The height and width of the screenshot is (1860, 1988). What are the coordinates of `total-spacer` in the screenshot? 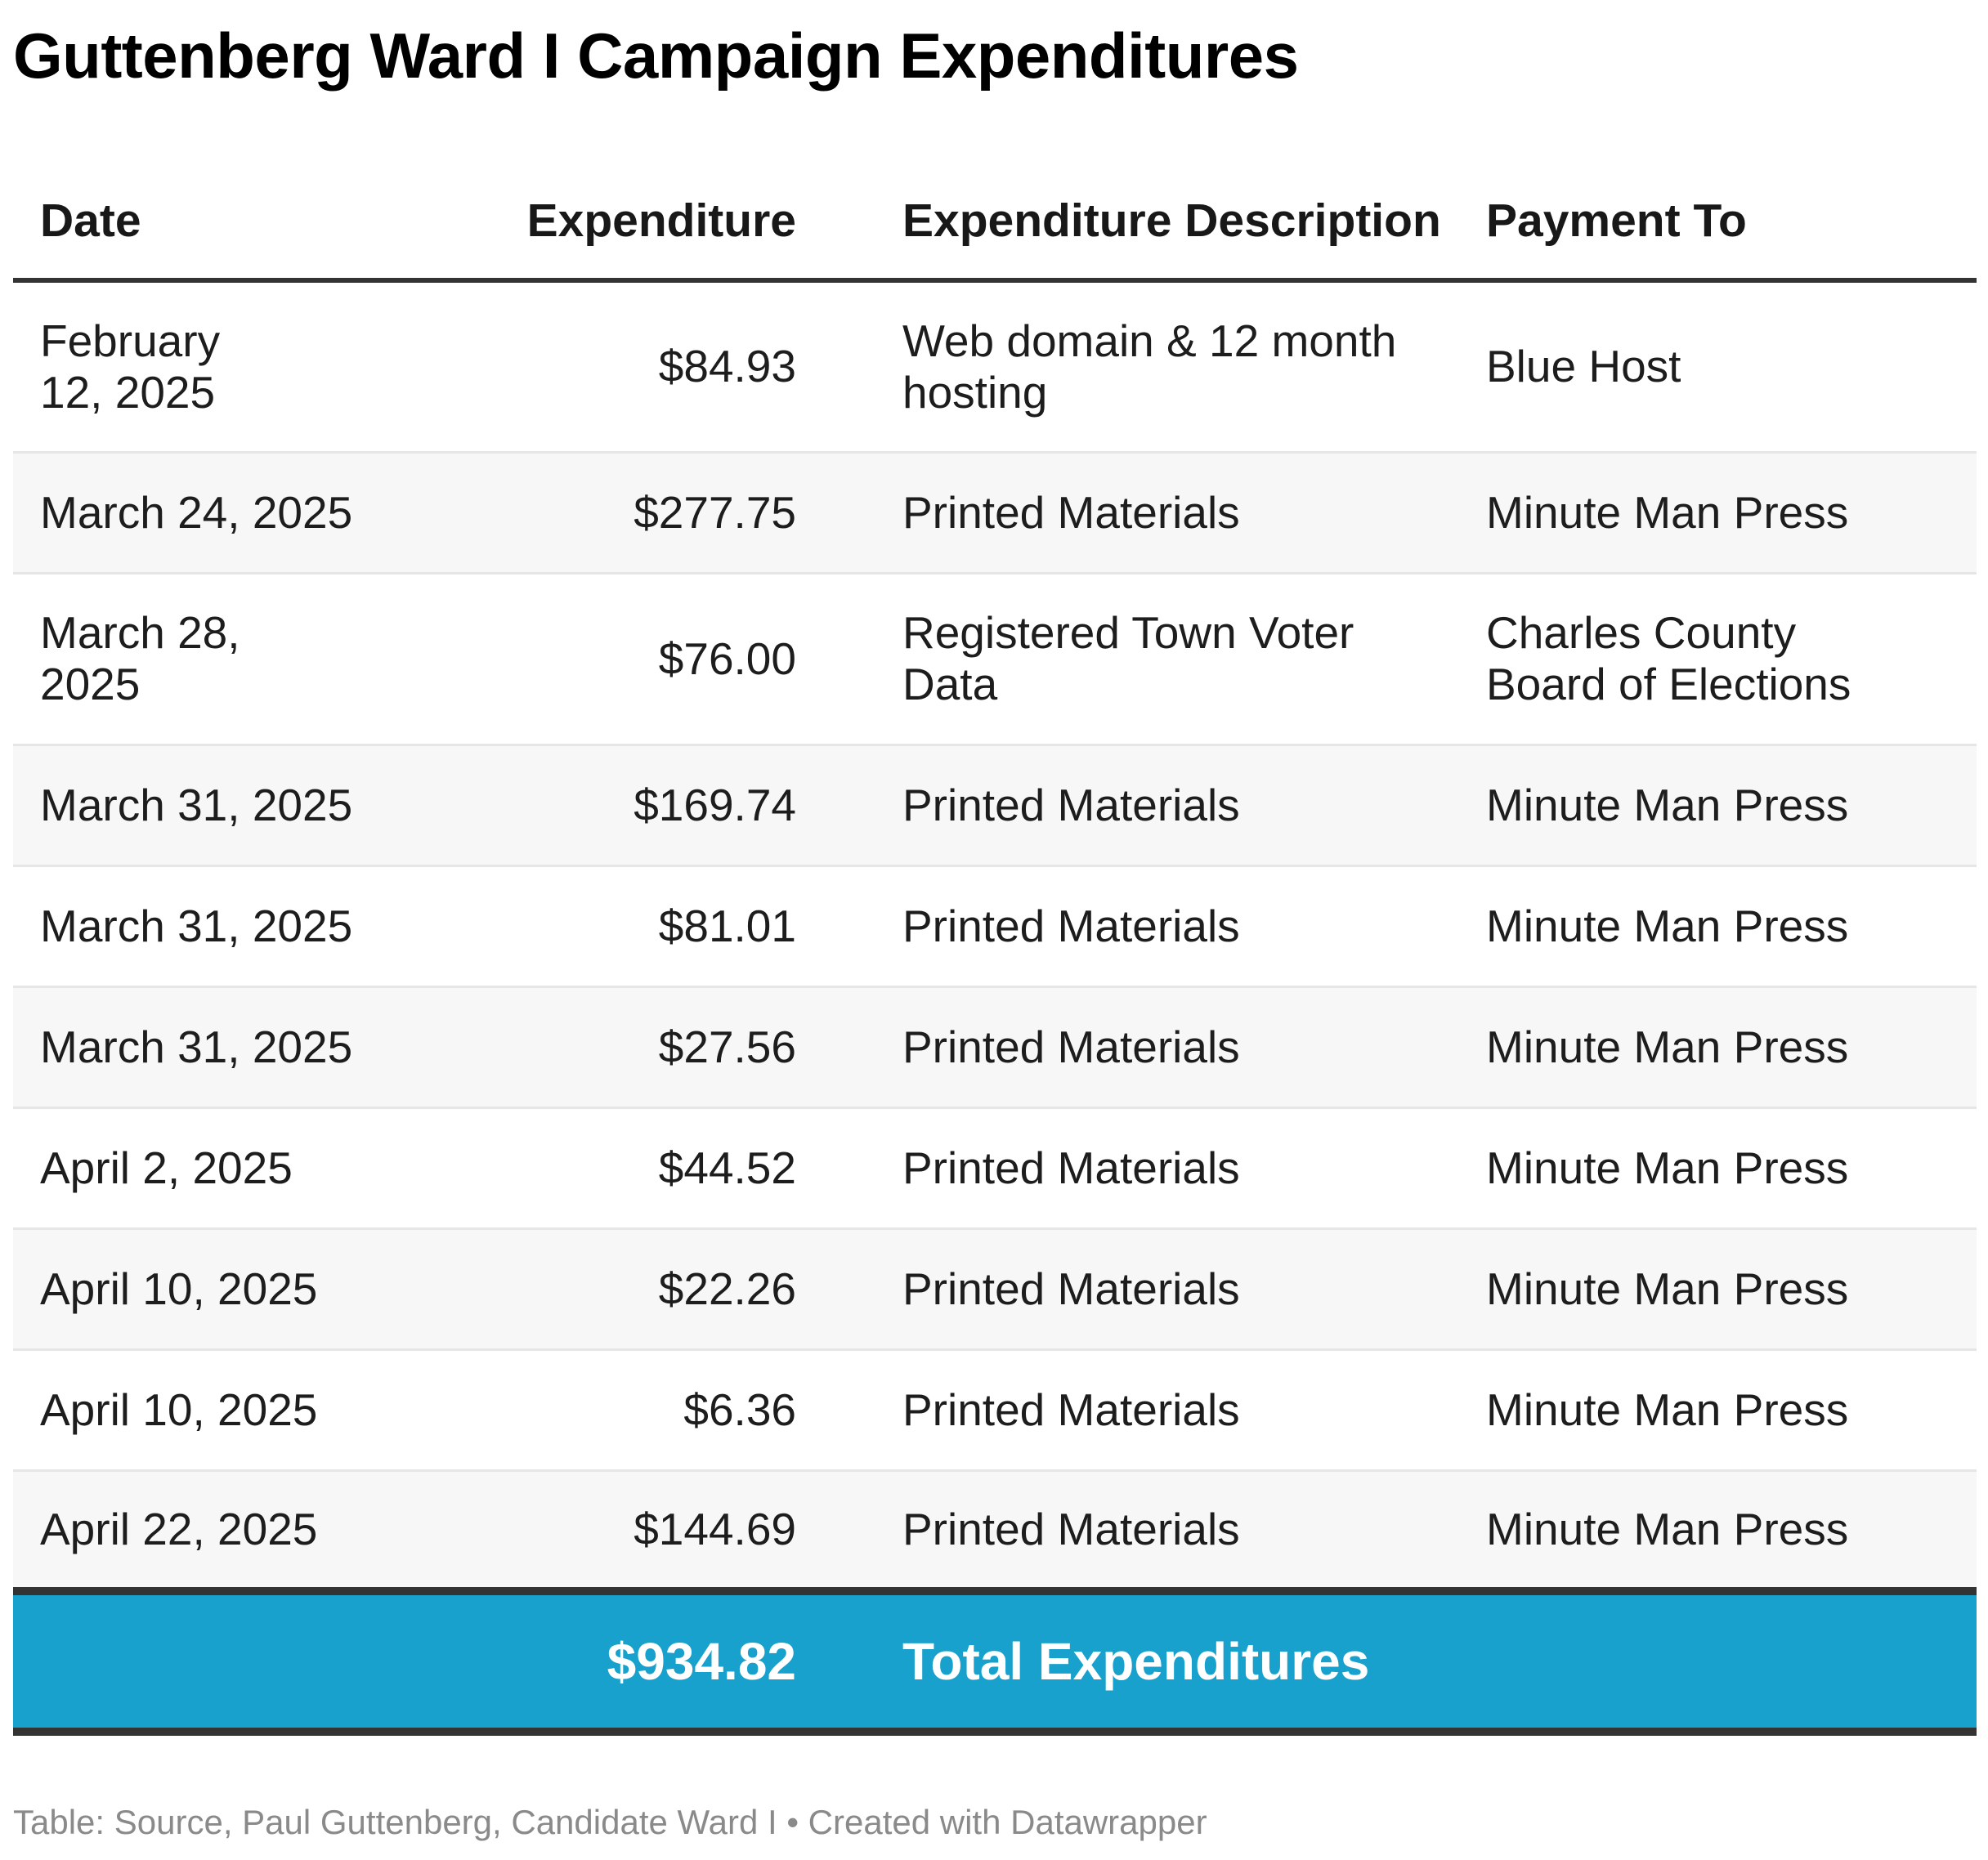 It's located at (247, 1661).